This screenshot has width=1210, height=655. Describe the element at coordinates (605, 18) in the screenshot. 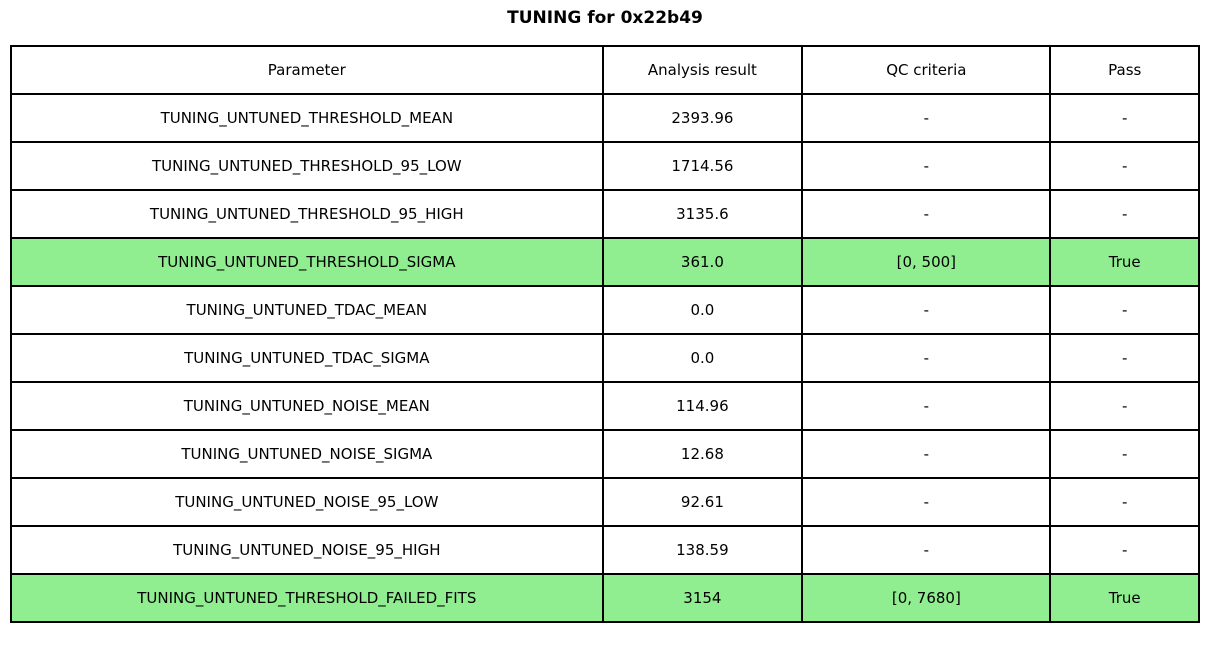

I see `page-title: TUNING for 0x22b49` at that location.